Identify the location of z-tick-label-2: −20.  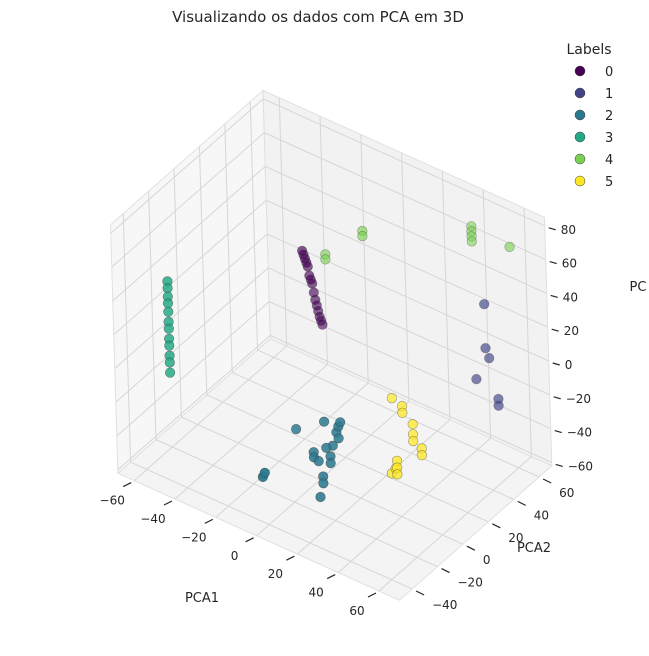
(578, 399).